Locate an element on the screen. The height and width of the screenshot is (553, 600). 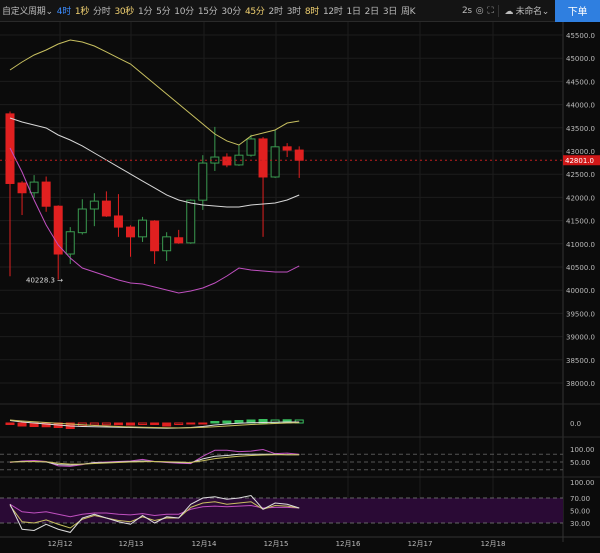
price-tick: 39000.0 is located at coordinates (580, 338).